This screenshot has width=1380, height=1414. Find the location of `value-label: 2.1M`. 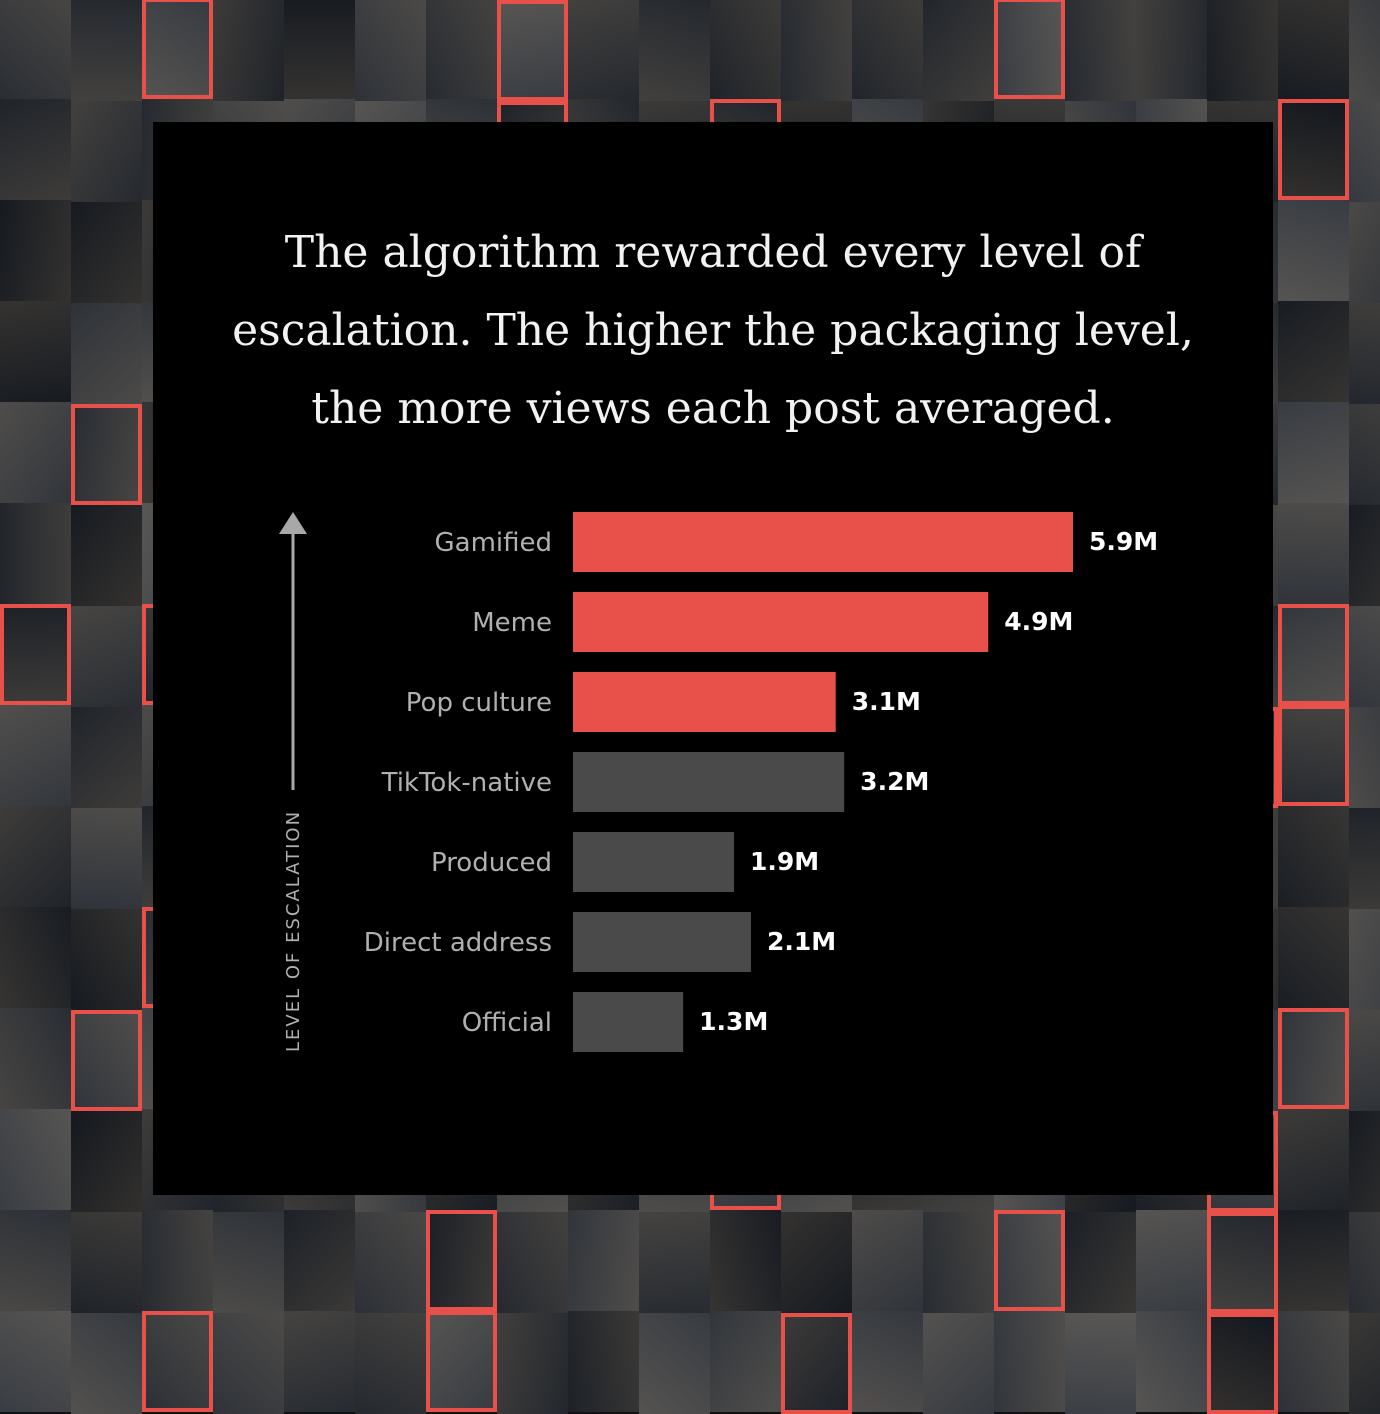

value-label: 2.1M is located at coordinates (801, 941).